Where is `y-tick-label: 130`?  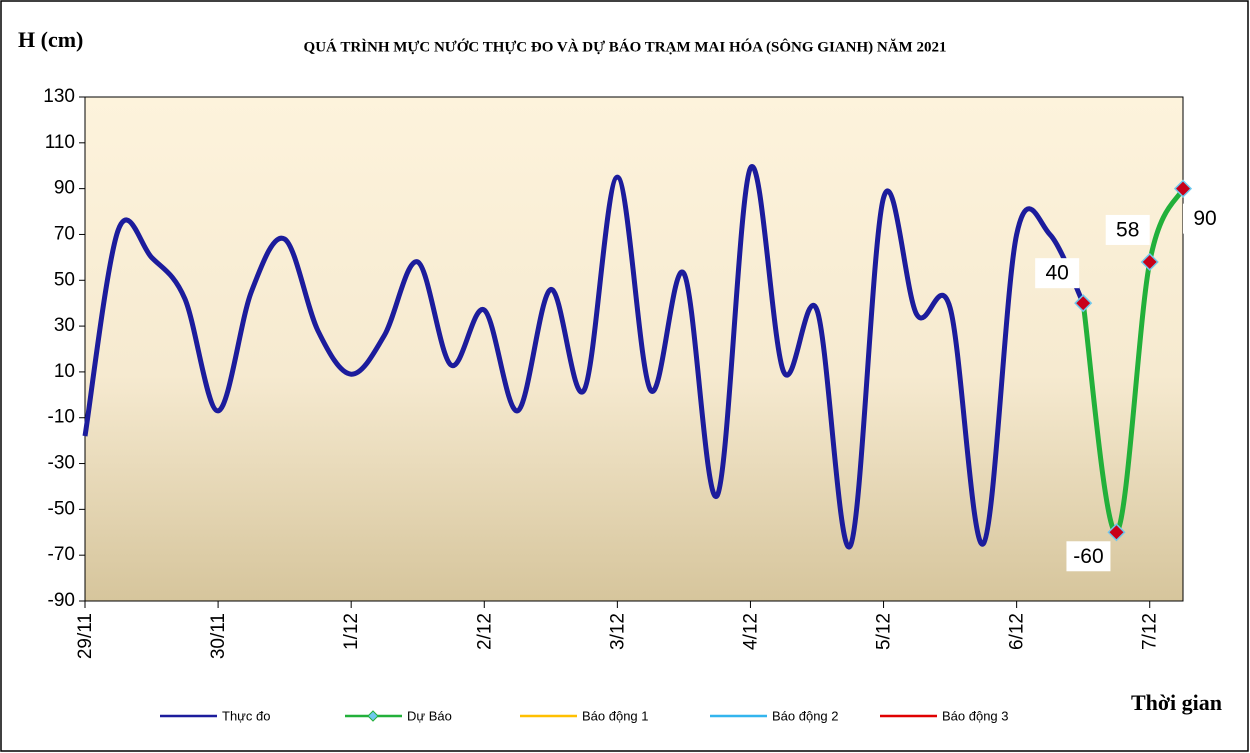
y-tick-label: 130 is located at coordinates (59, 96).